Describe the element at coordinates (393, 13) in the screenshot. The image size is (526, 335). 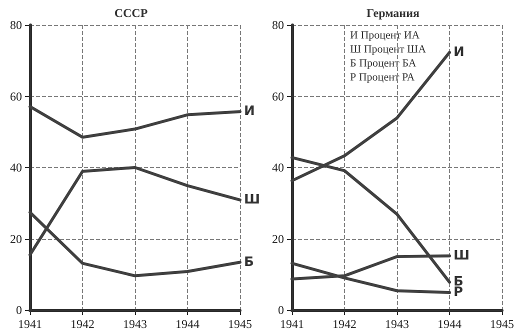
I see `chart-title: Германия` at that location.